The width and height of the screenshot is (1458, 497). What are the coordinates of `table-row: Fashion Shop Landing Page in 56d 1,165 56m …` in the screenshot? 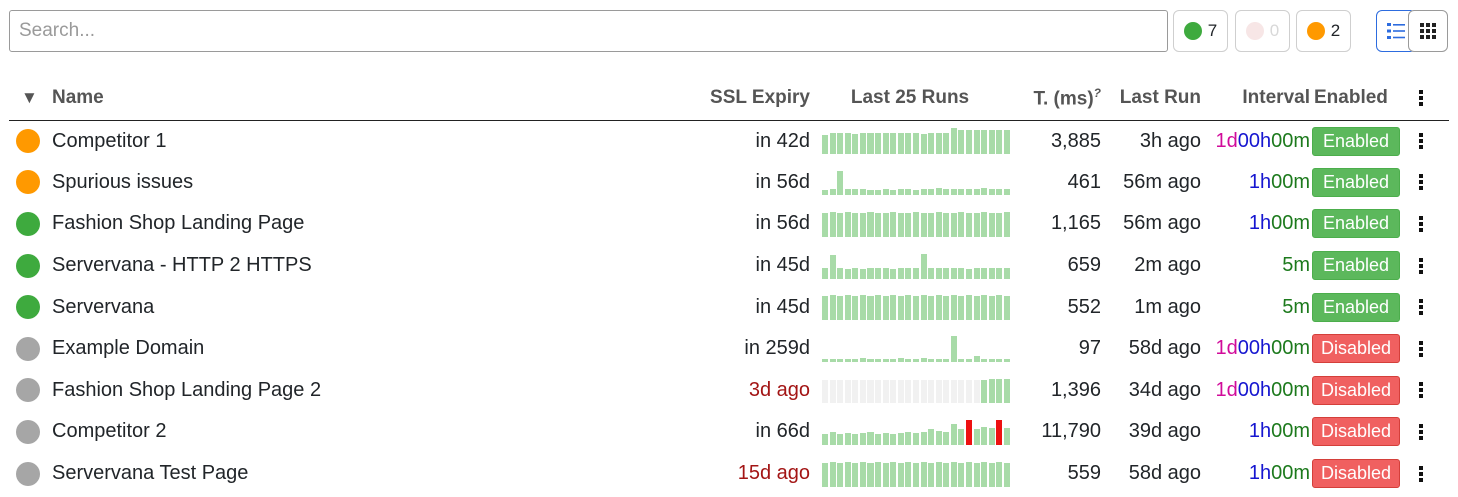 It's located at (729, 224).